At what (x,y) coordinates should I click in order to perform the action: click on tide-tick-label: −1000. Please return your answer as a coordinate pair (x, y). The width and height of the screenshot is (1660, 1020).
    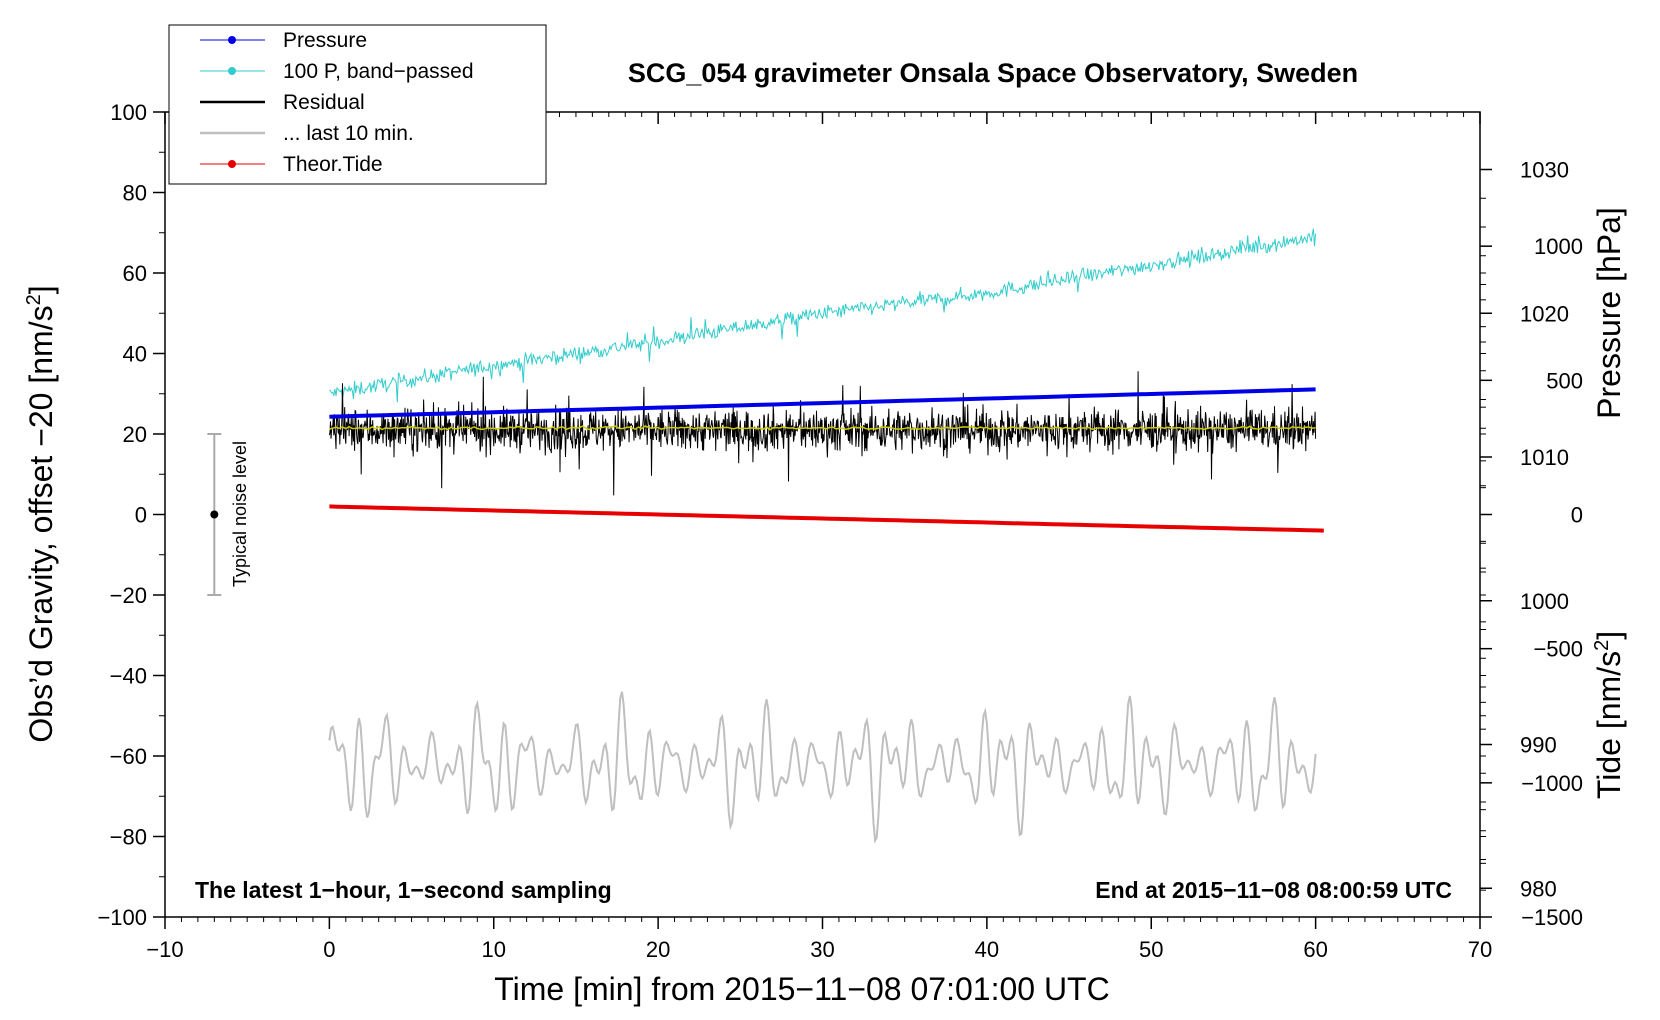
    Looking at the image, I should click on (1552, 783).